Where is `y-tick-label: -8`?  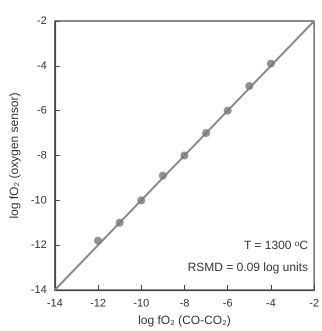 y-tick-label: -8 is located at coordinates (42, 156).